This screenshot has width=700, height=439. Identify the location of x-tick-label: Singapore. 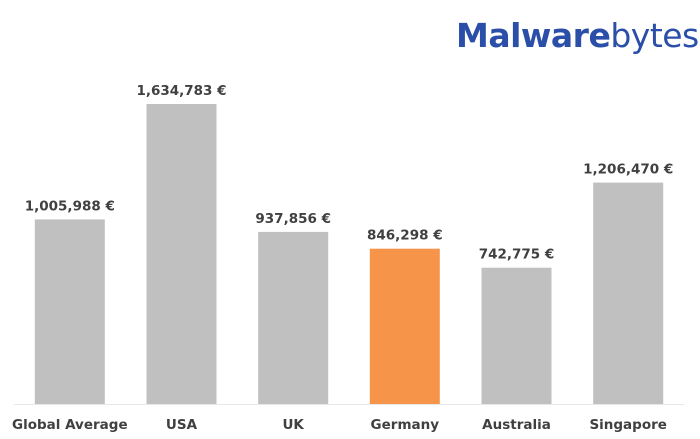
(628, 425).